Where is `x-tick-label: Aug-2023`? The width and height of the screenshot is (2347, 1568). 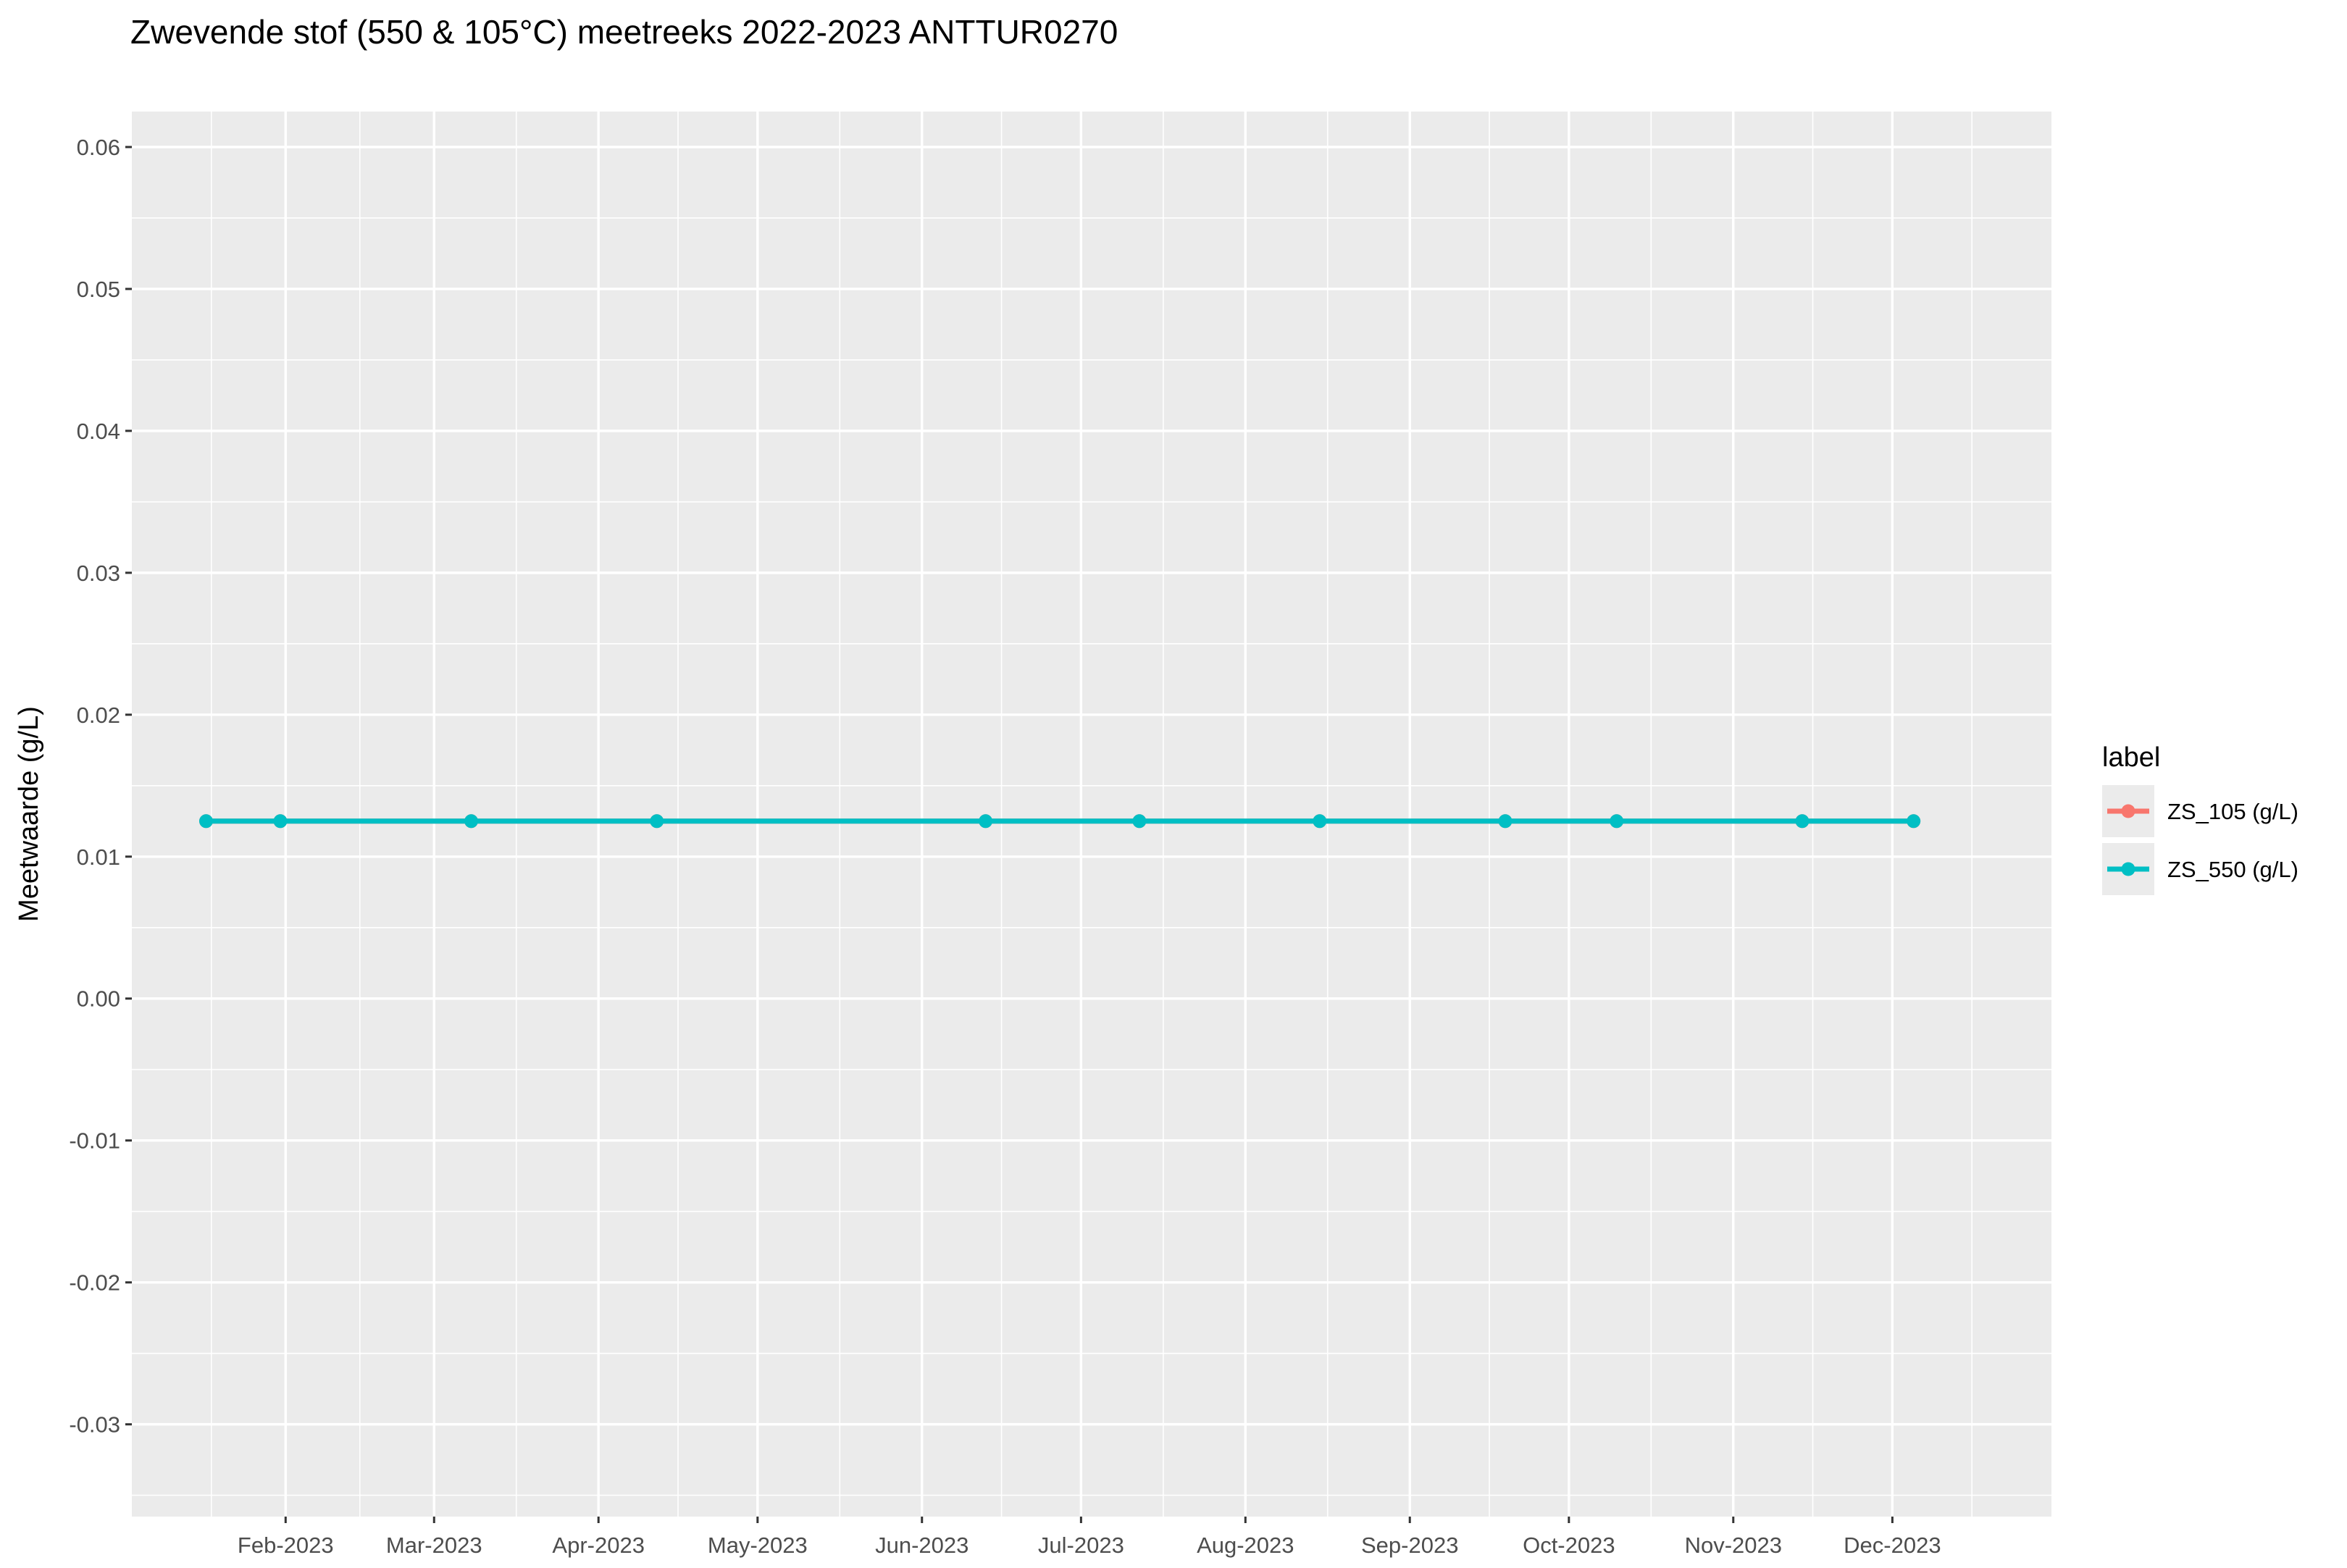 x-tick-label: Aug-2023 is located at coordinates (1245, 1545).